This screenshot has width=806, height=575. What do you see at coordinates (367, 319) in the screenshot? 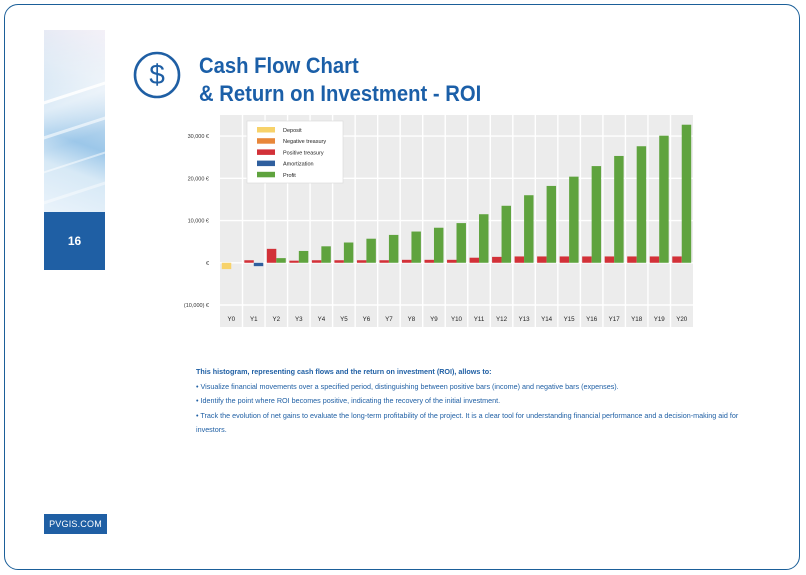
I see `x-tick-label: Y6` at bounding box center [367, 319].